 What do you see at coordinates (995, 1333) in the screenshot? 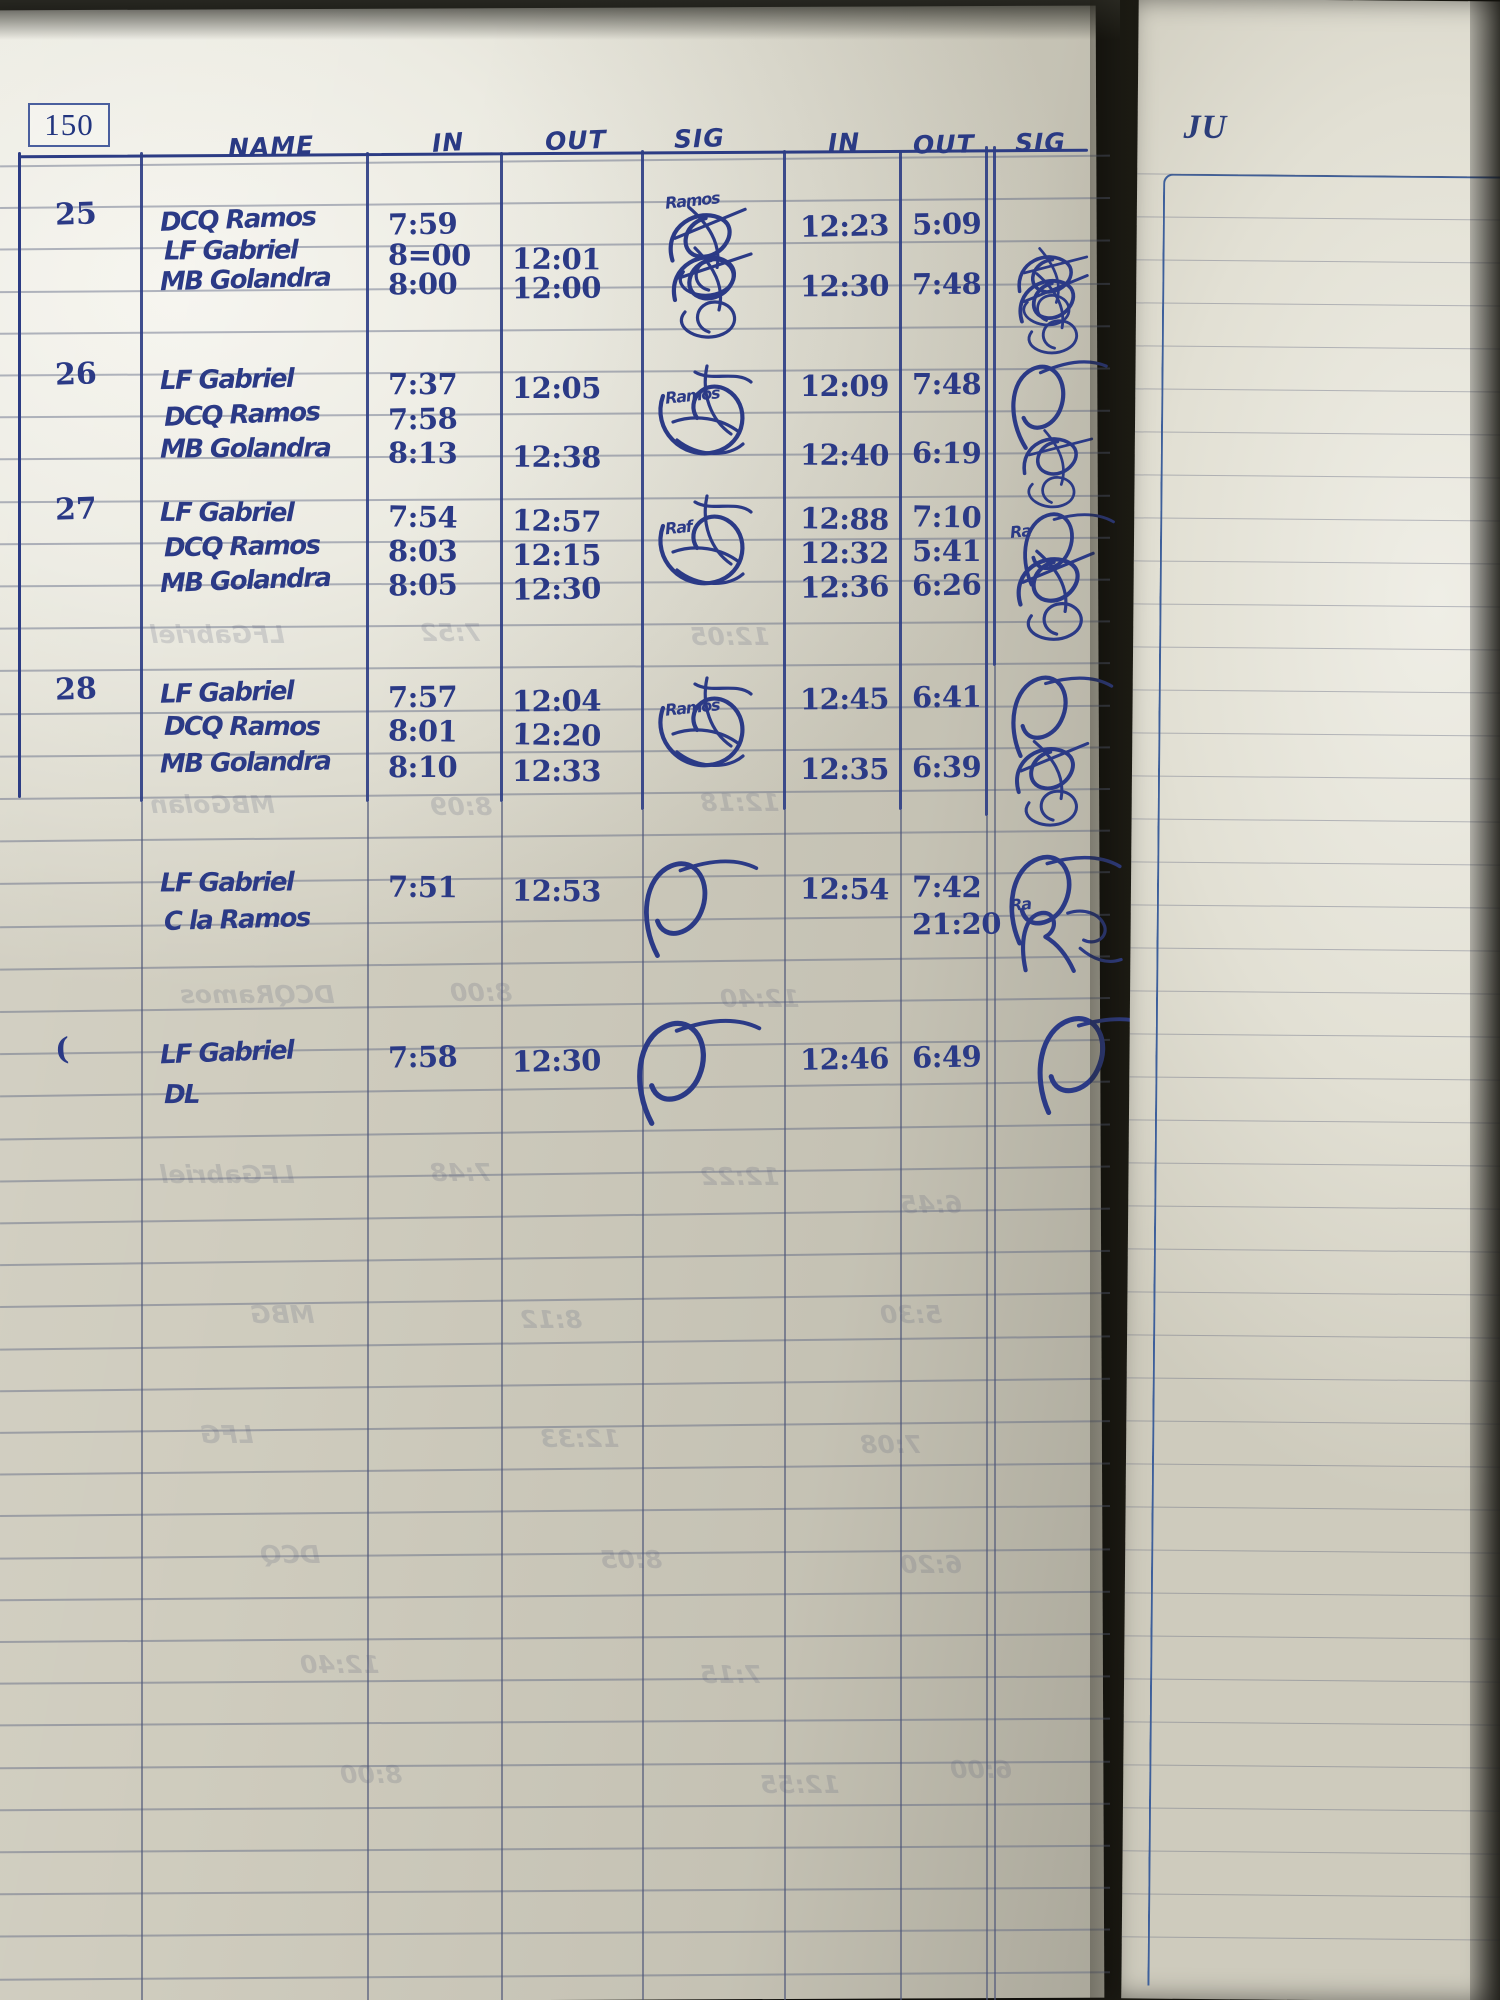
I see `col-line-out2-sig2-b-printed` at bounding box center [995, 1333].